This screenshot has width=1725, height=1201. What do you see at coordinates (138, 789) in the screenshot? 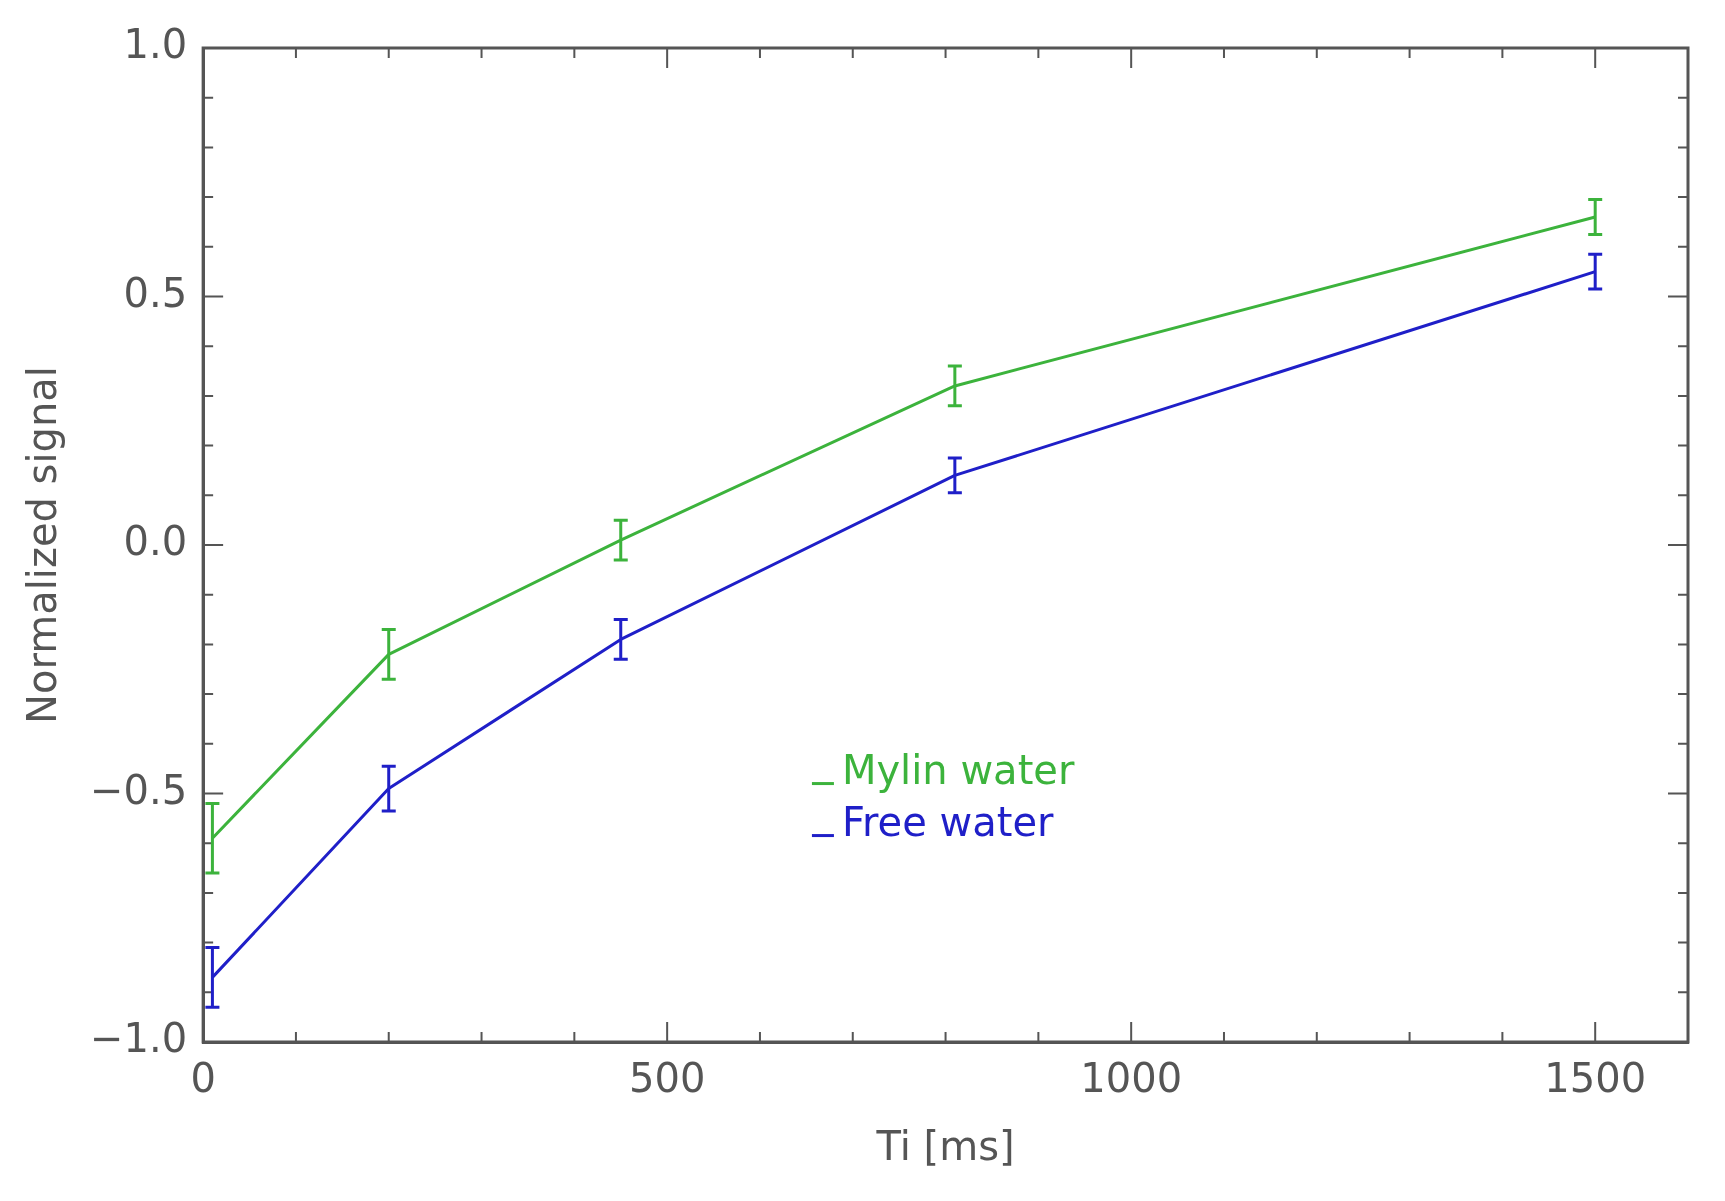
I see `y-tick-label: −0.5` at bounding box center [138, 789].